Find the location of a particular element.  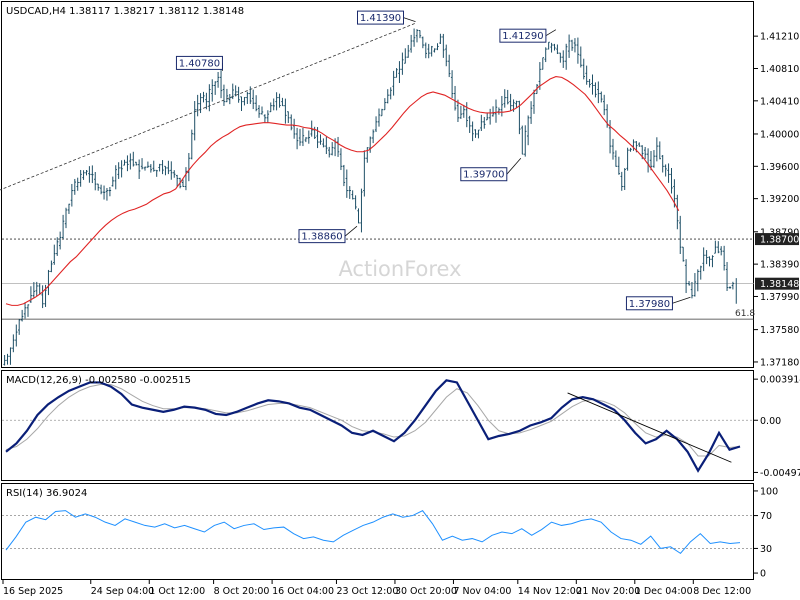

price-tag-text: 1.38700 is located at coordinates (779, 240).